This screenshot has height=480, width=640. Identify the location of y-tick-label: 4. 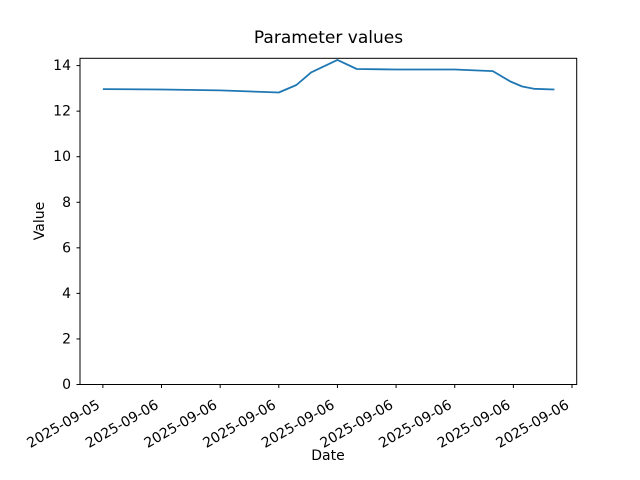
(66, 294).